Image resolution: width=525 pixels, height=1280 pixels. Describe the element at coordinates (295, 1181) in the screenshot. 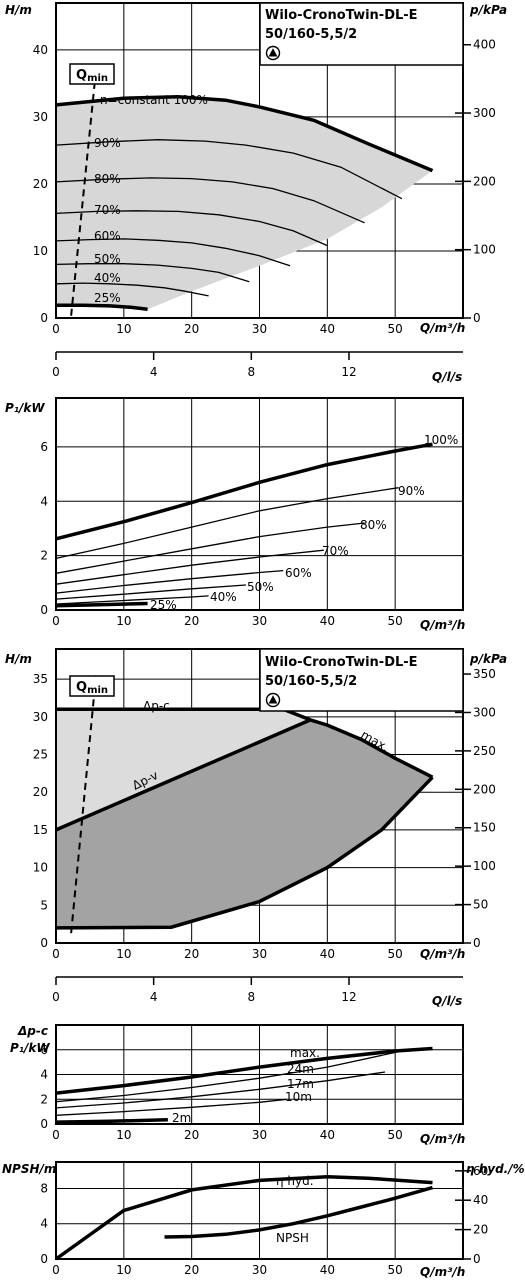

I see `eta-label: η hyd.` at that location.